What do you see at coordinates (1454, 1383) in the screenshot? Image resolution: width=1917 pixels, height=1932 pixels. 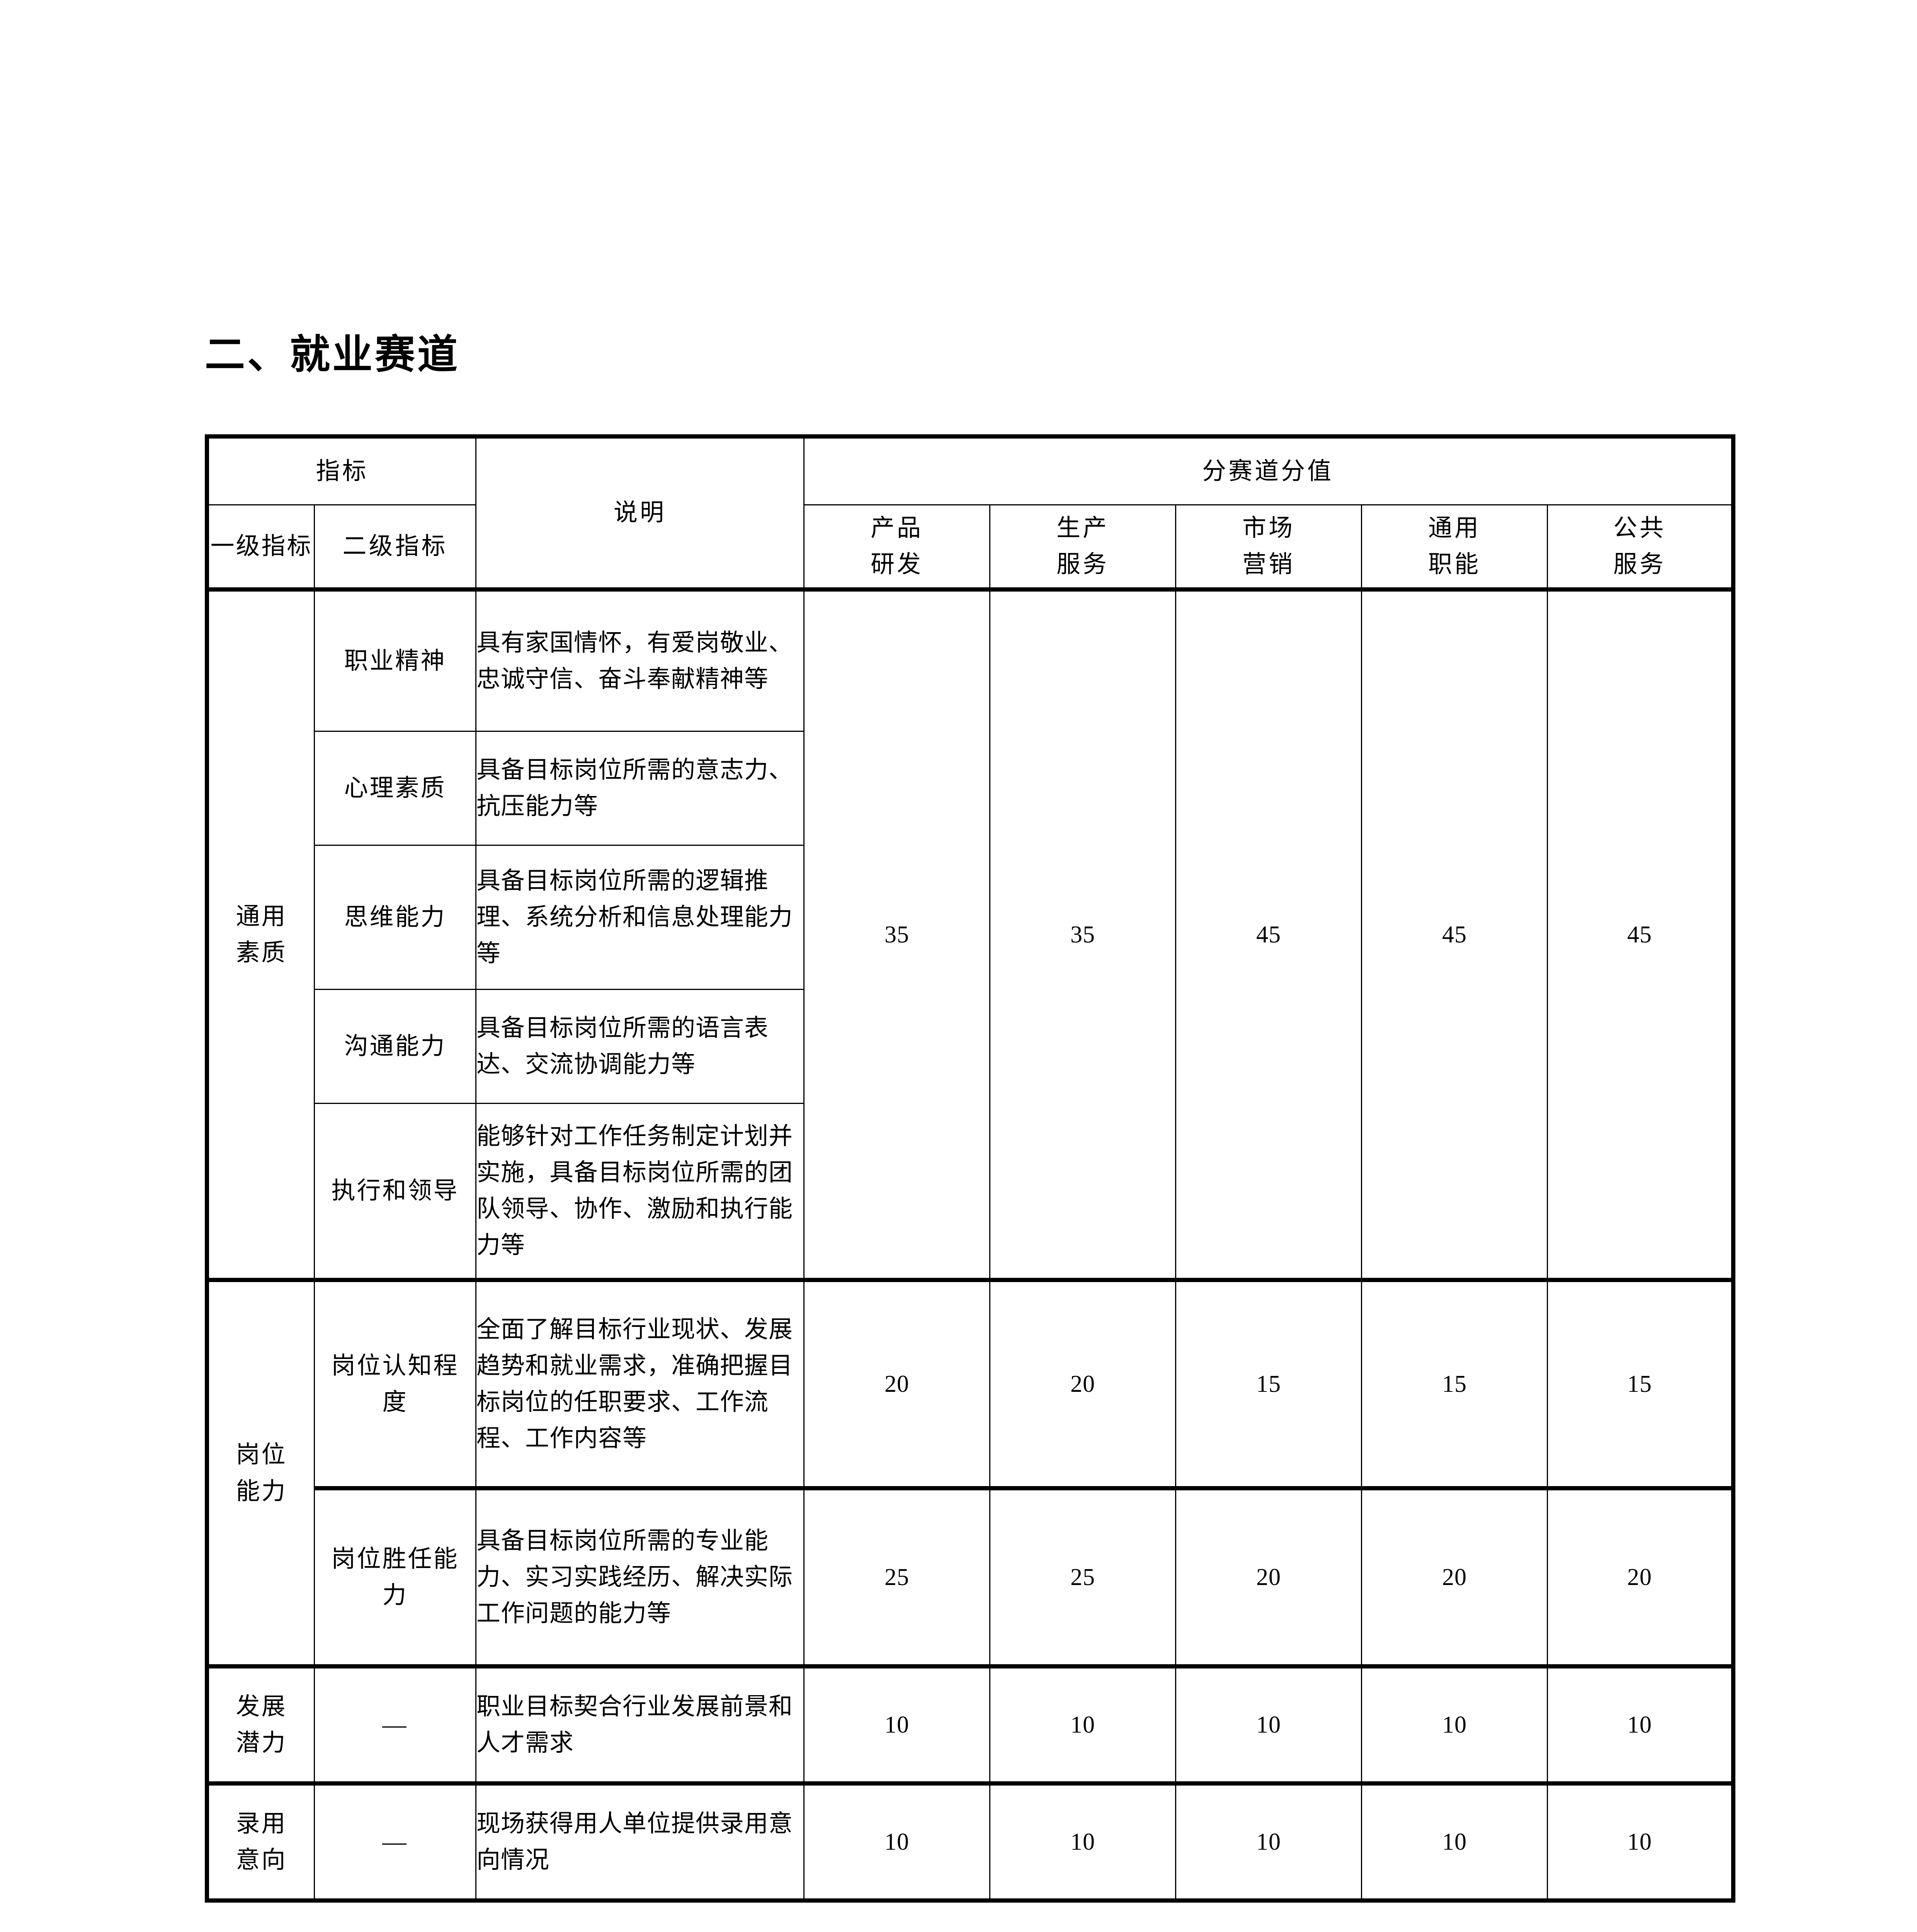 I see `score-job-cognition-general-function: 15` at bounding box center [1454, 1383].